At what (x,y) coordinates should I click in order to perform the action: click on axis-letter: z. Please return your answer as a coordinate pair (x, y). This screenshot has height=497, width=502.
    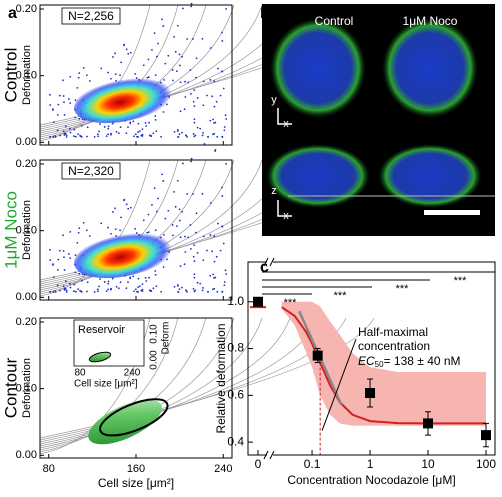
    Looking at the image, I should click on (274, 191).